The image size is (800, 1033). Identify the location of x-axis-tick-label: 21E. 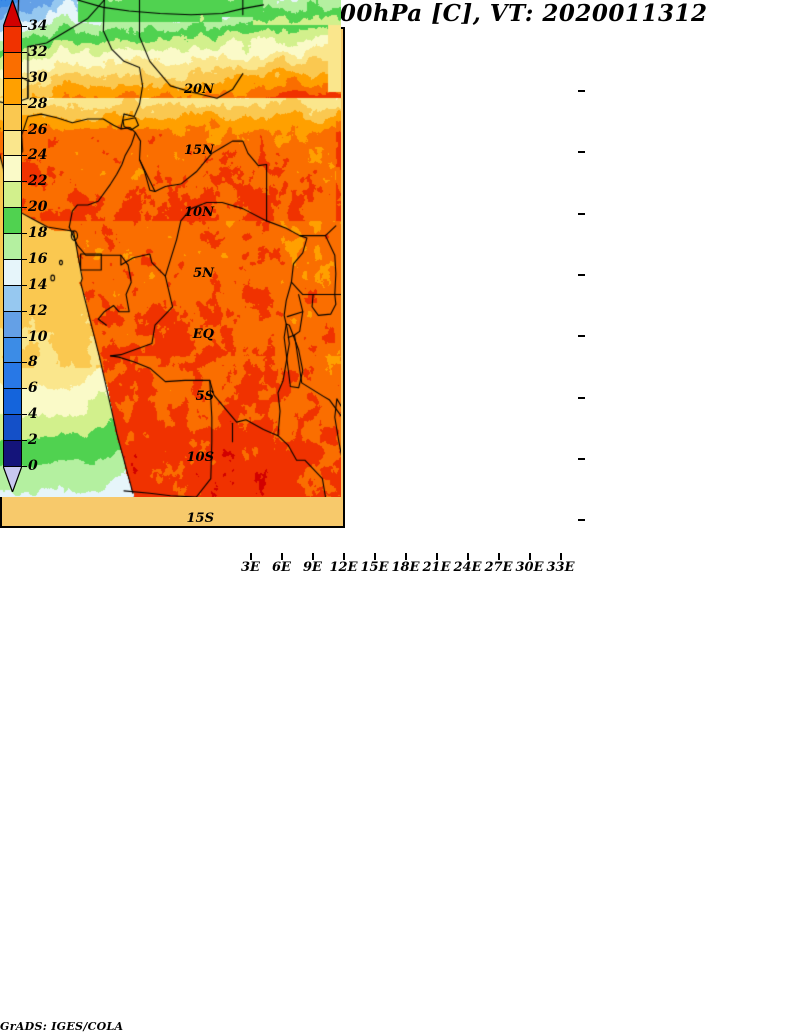
(436, 567).